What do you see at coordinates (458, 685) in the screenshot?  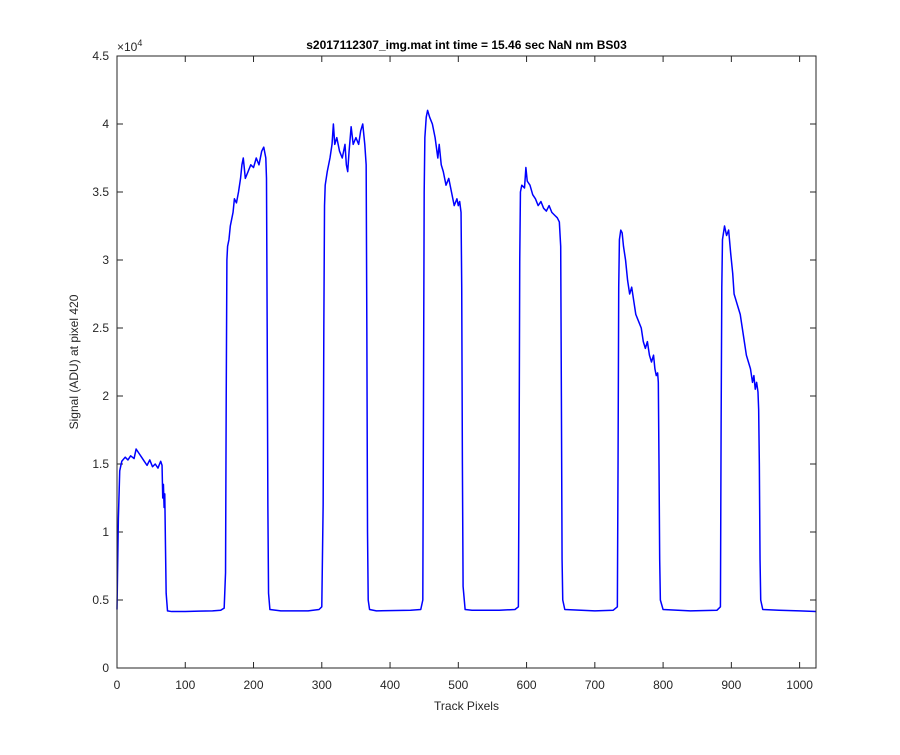 I see `x-tick-label: 500` at bounding box center [458, 685].